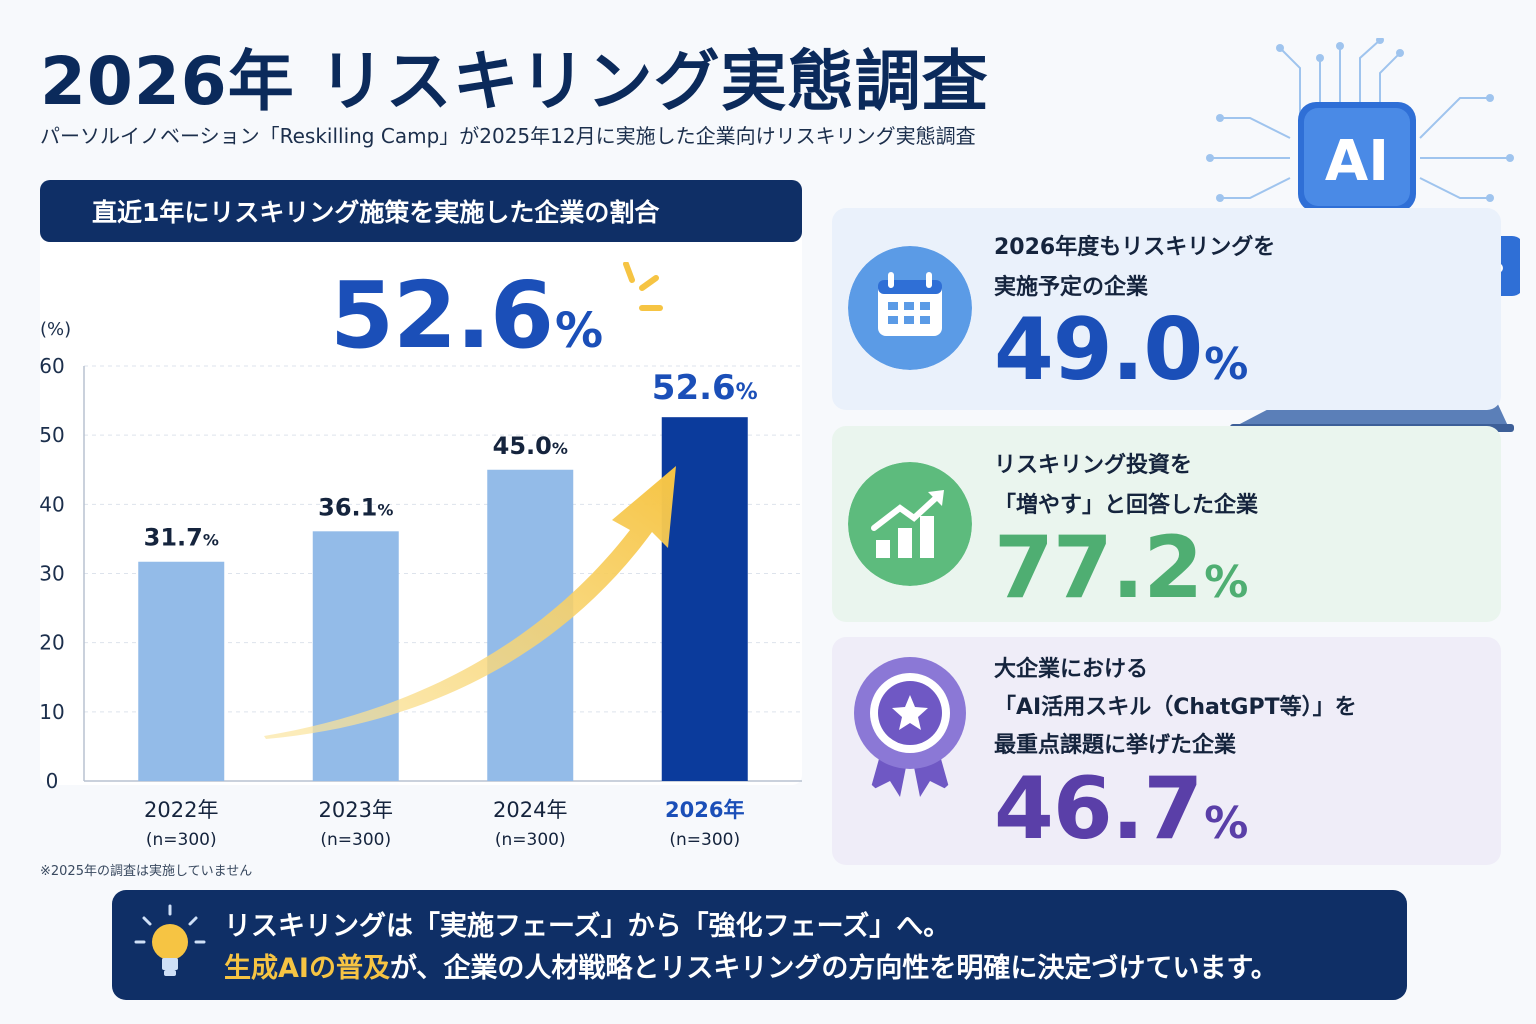  What do you see at coordinates (1071, 669) in the screenshot?
I see `stat-card-ai-skill-line1: 大企業における` at bounding box center [1071, 669].